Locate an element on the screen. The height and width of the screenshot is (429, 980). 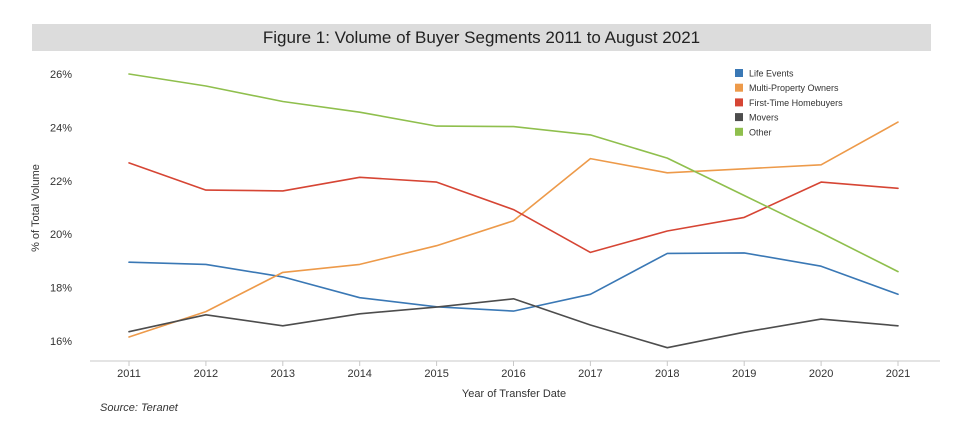
legend-swatch-other is located at coordinates (739, 131).